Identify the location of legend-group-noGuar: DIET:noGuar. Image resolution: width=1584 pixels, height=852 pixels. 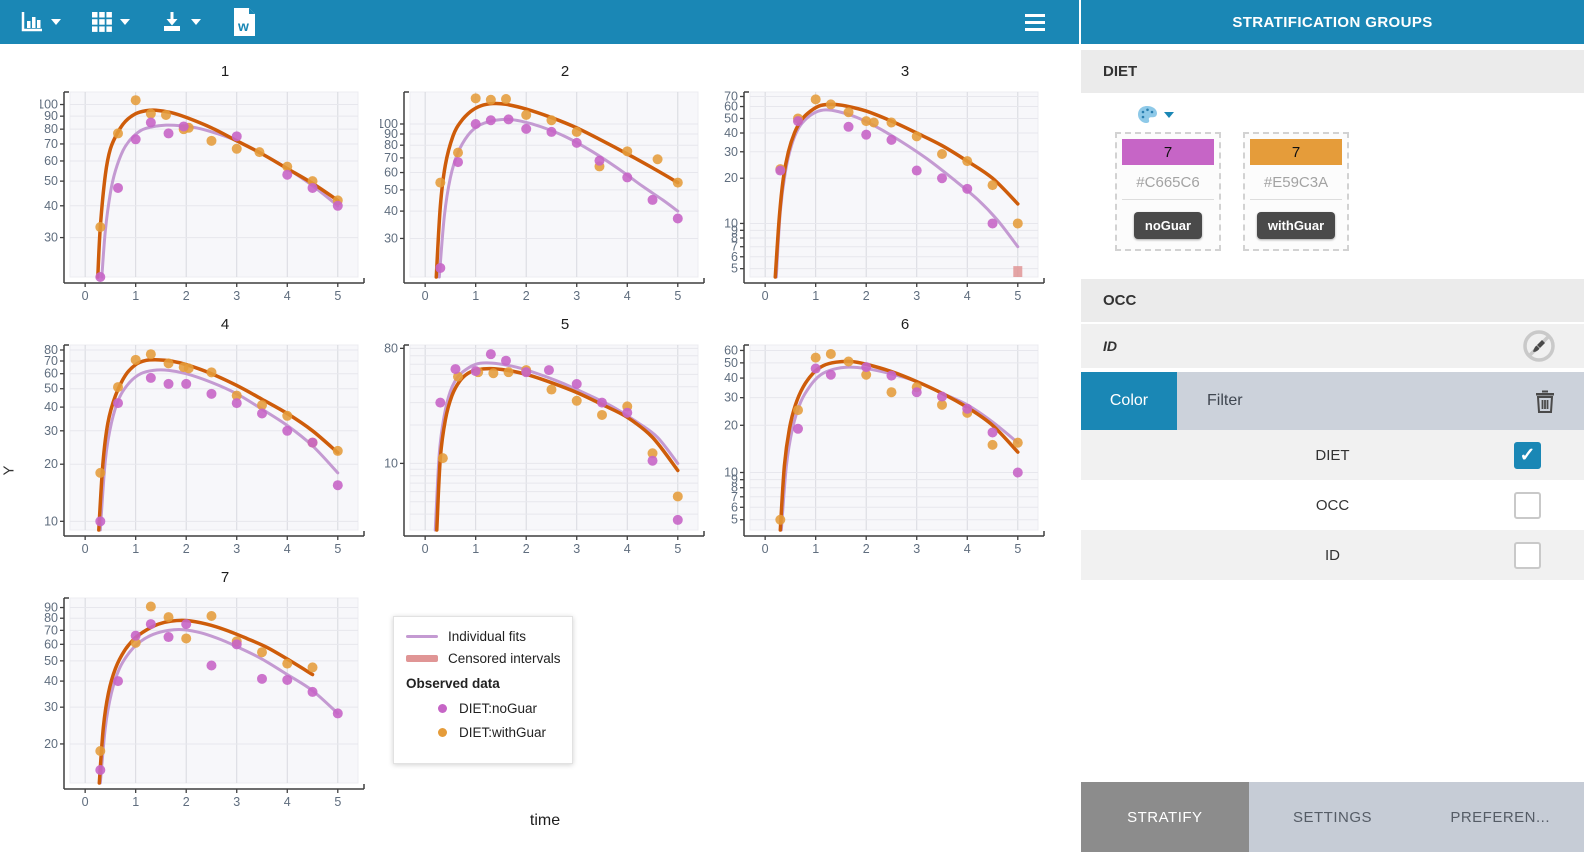
(500, 708).